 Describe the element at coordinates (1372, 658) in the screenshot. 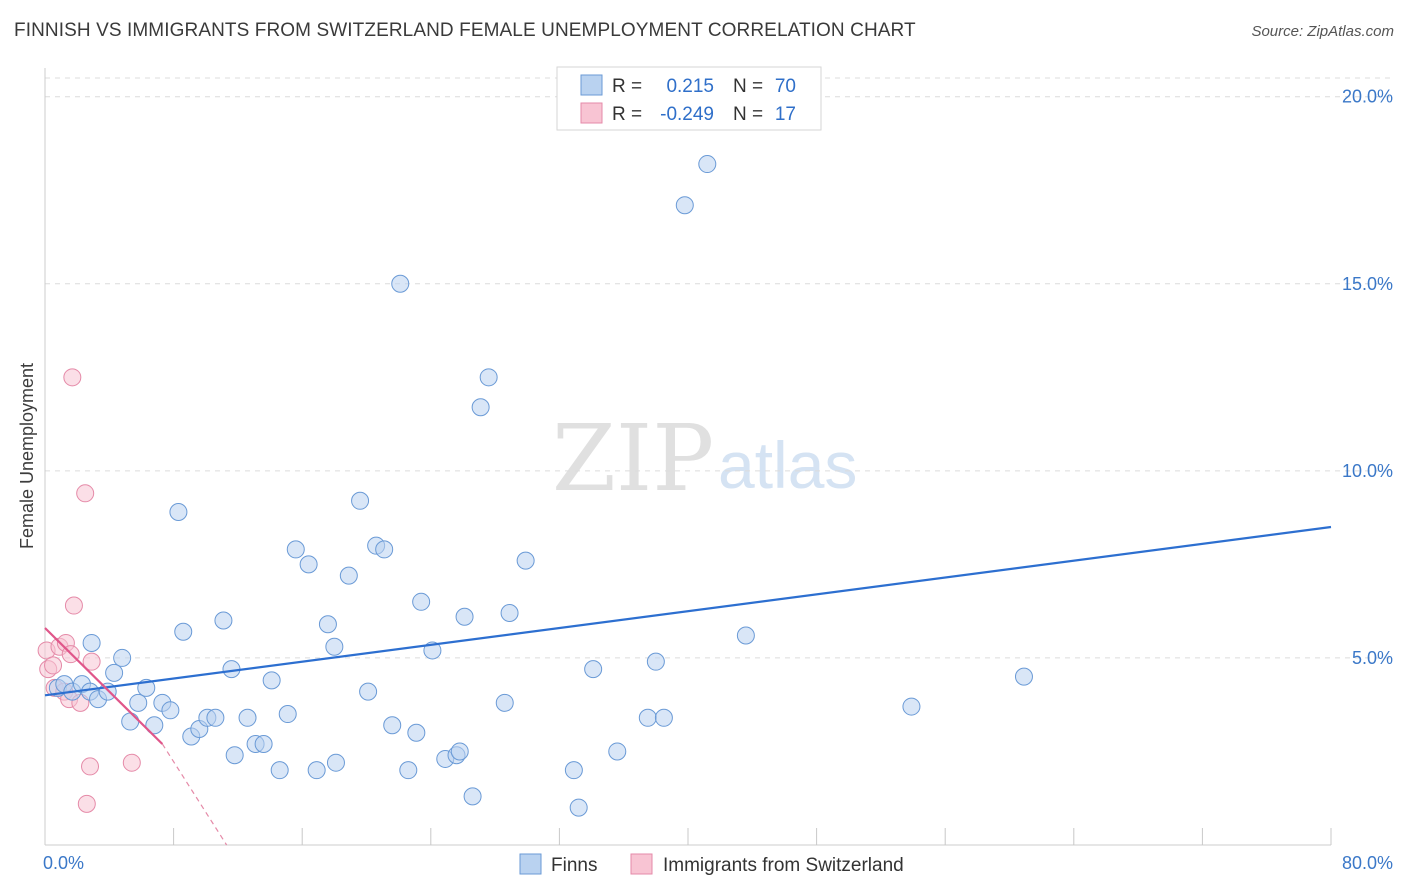

I see `y-tick-label: 5.0%` at that location.